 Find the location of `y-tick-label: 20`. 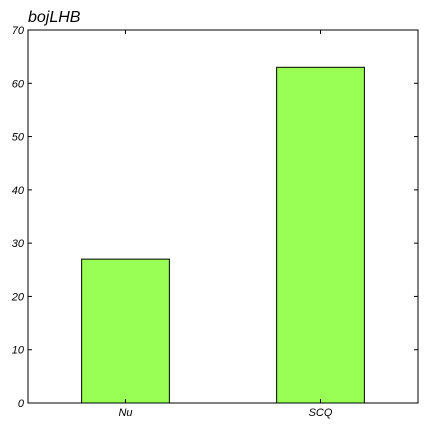

y-tick-label: 20 is located at coordinates (18, 297).